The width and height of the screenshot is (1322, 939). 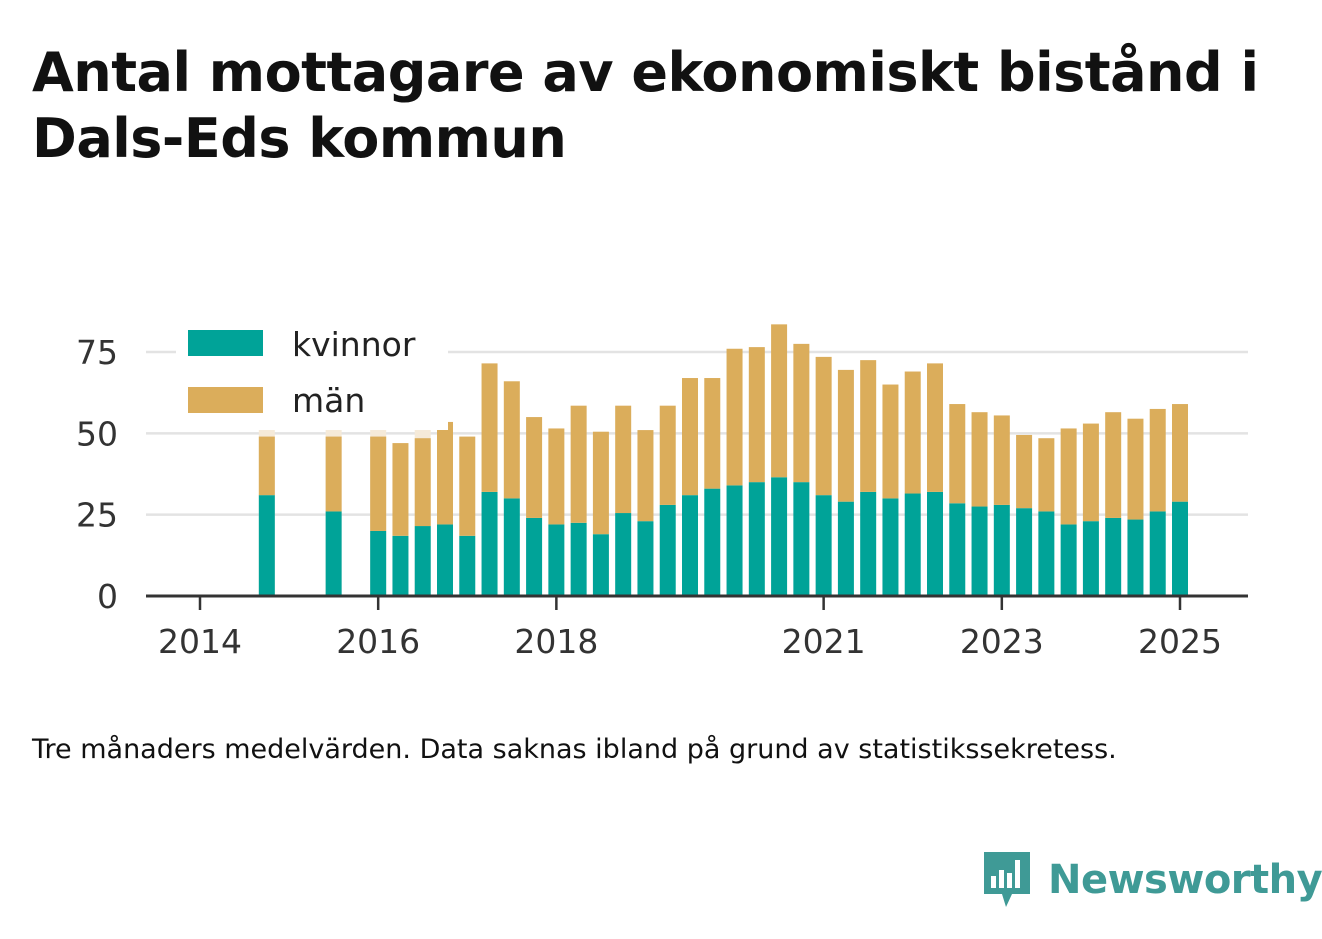 I want to click on y-tick-label: 25, so click(x=97, y=515).